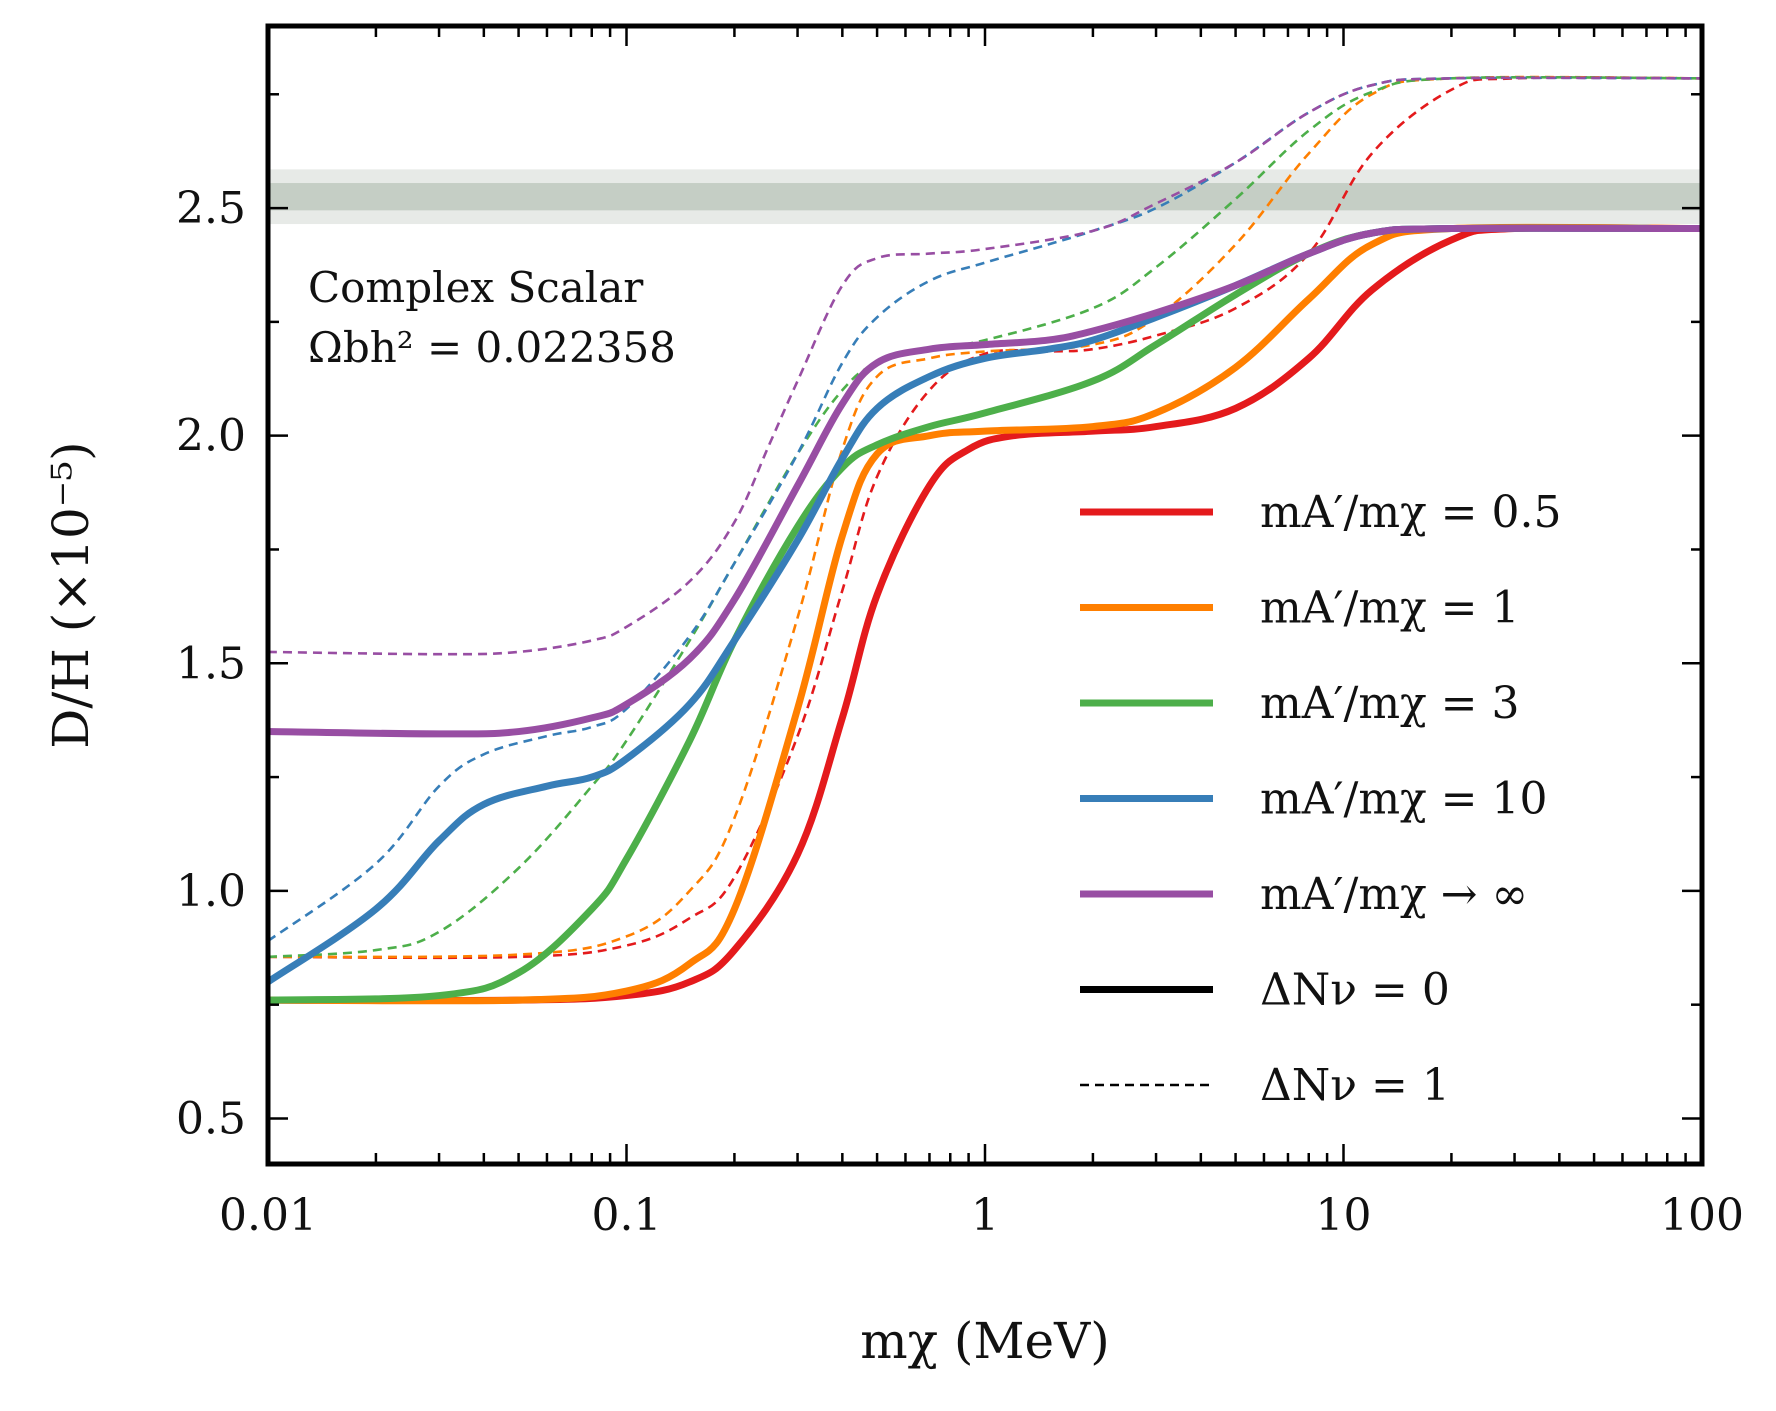  I want to click on baryon-density-annotation: Ωbh² = 0.022358, so click(492, 347).